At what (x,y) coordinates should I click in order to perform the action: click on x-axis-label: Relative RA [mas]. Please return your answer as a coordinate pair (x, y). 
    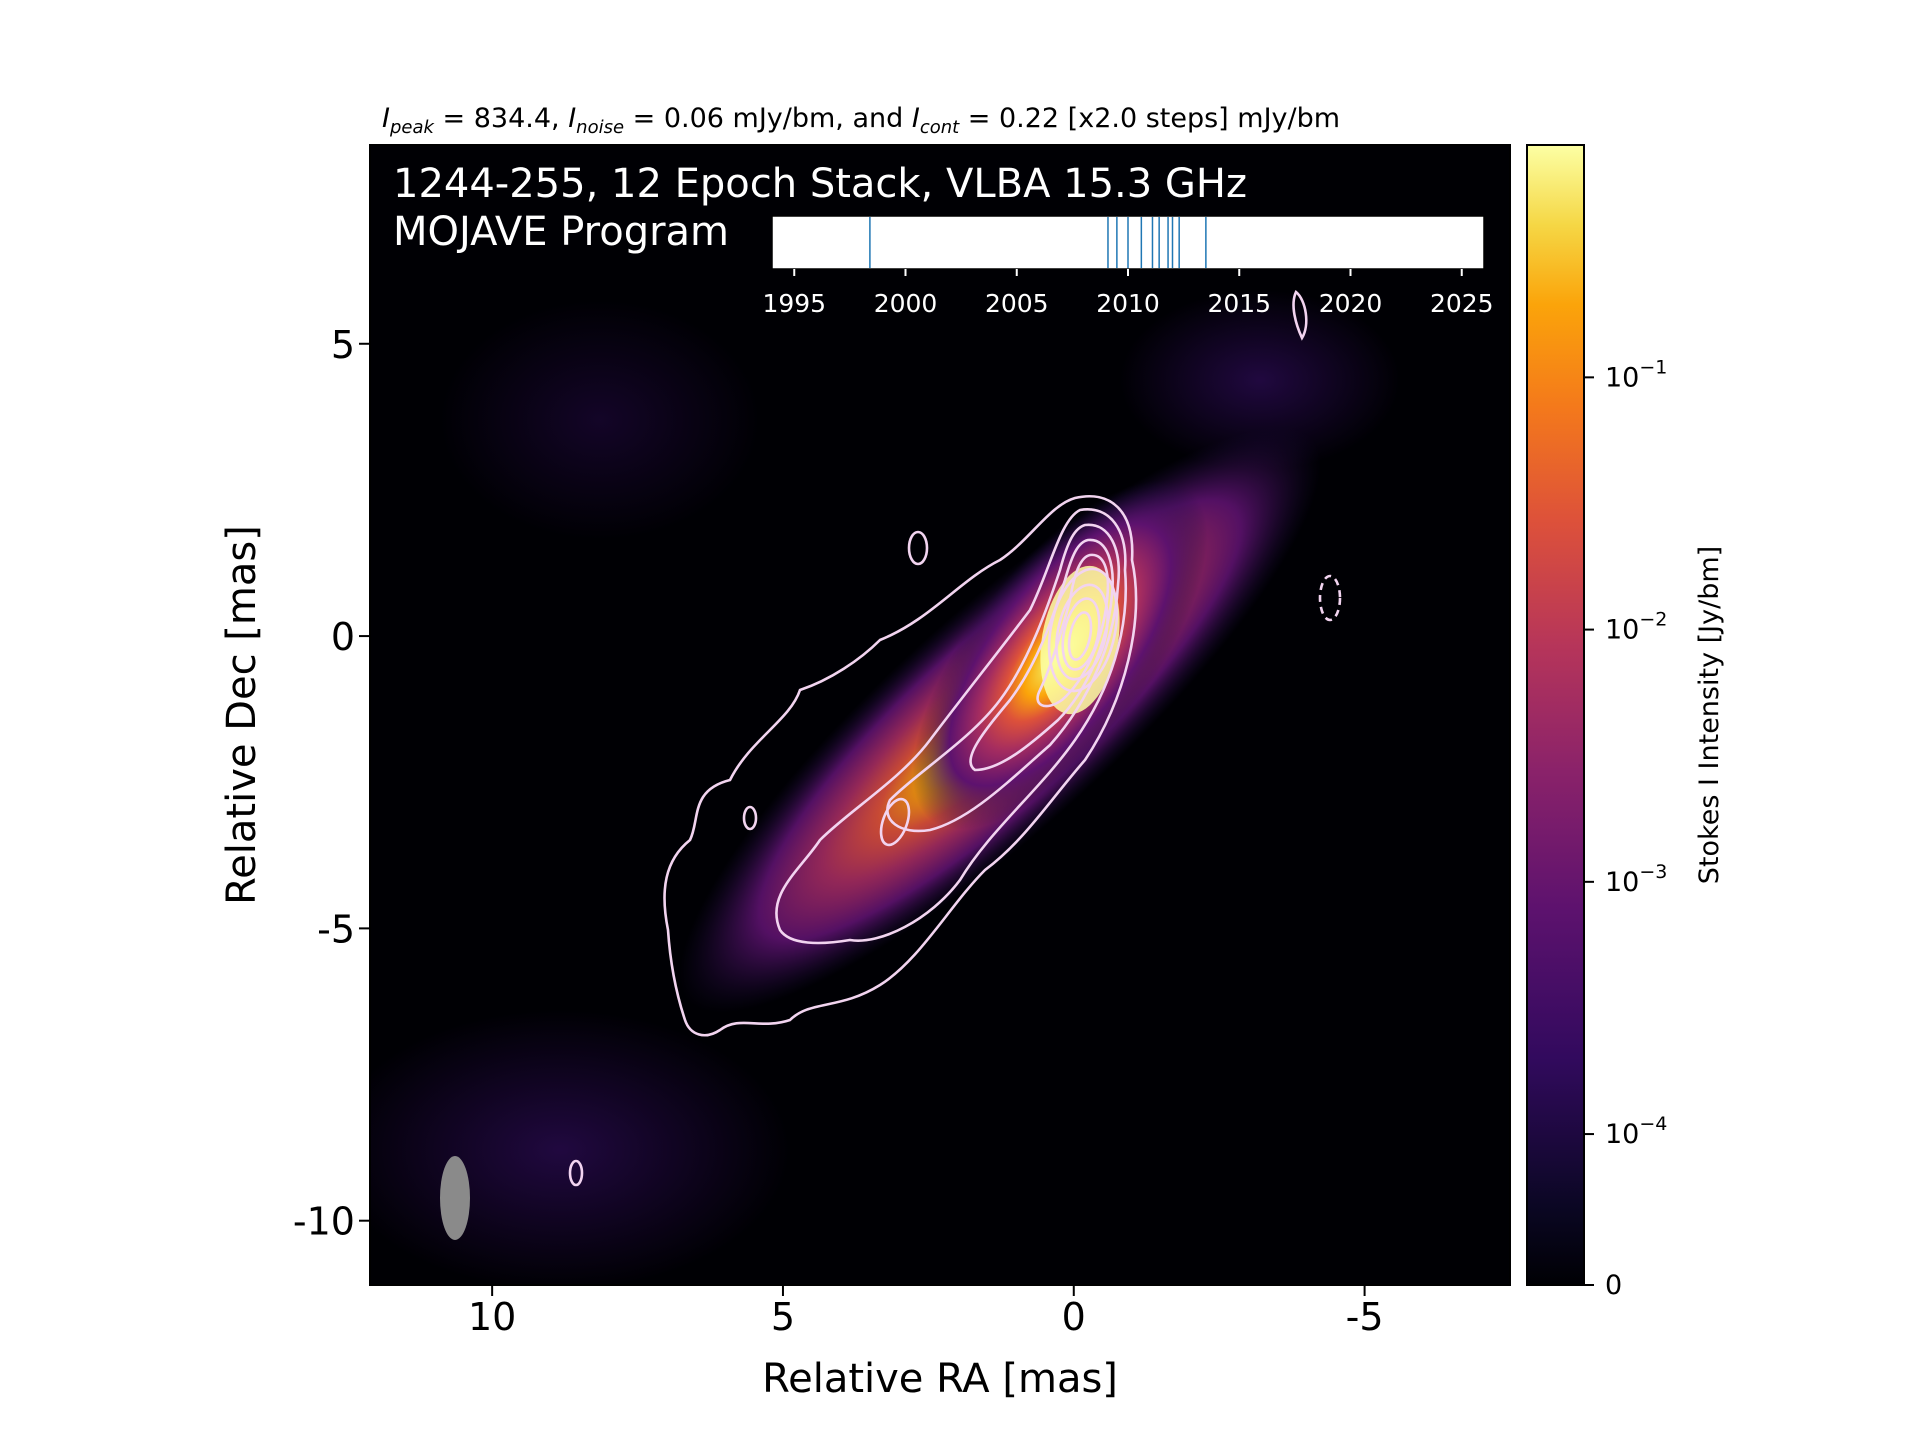
    Looking at the image, I should click on (940, 1379).